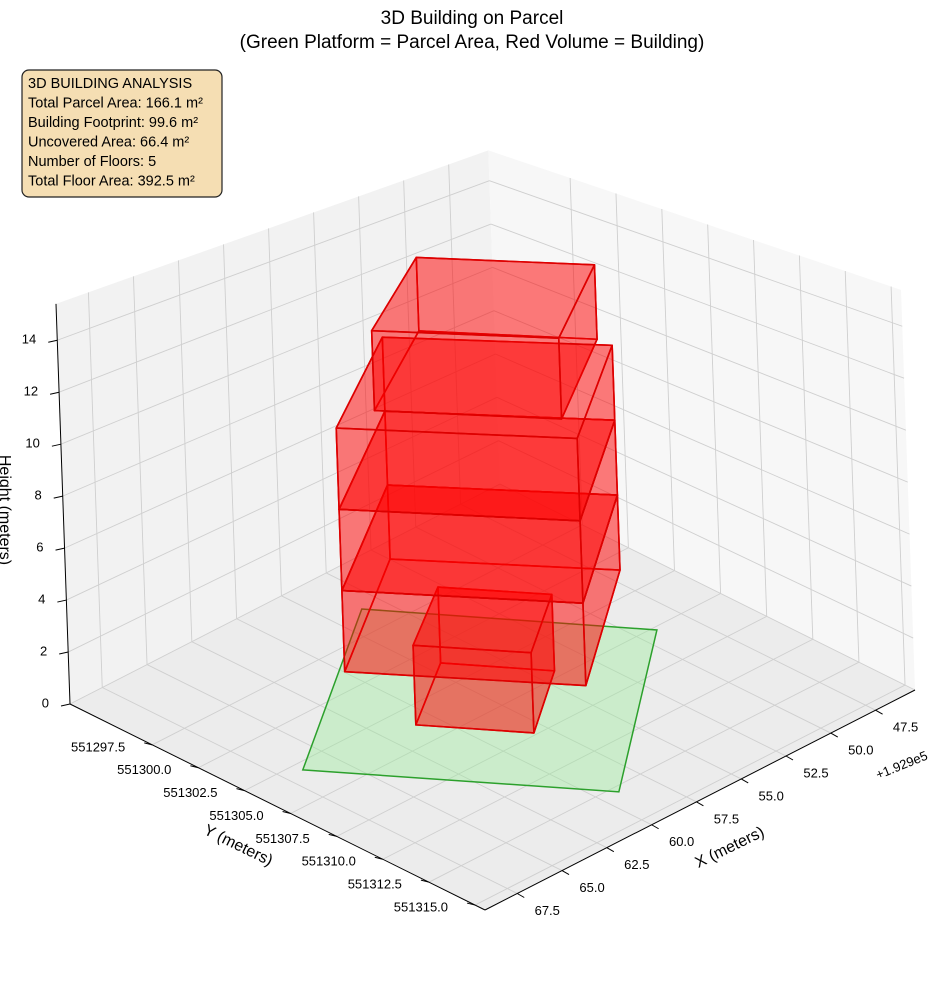 Image resolution: width=944 pixels, height=992 pixels. What do you see at coordinates (113, 123) in the screenshot?
I see `annotation-line: Building Footprint: 99.6 m²` at bounding box center [113, 123].